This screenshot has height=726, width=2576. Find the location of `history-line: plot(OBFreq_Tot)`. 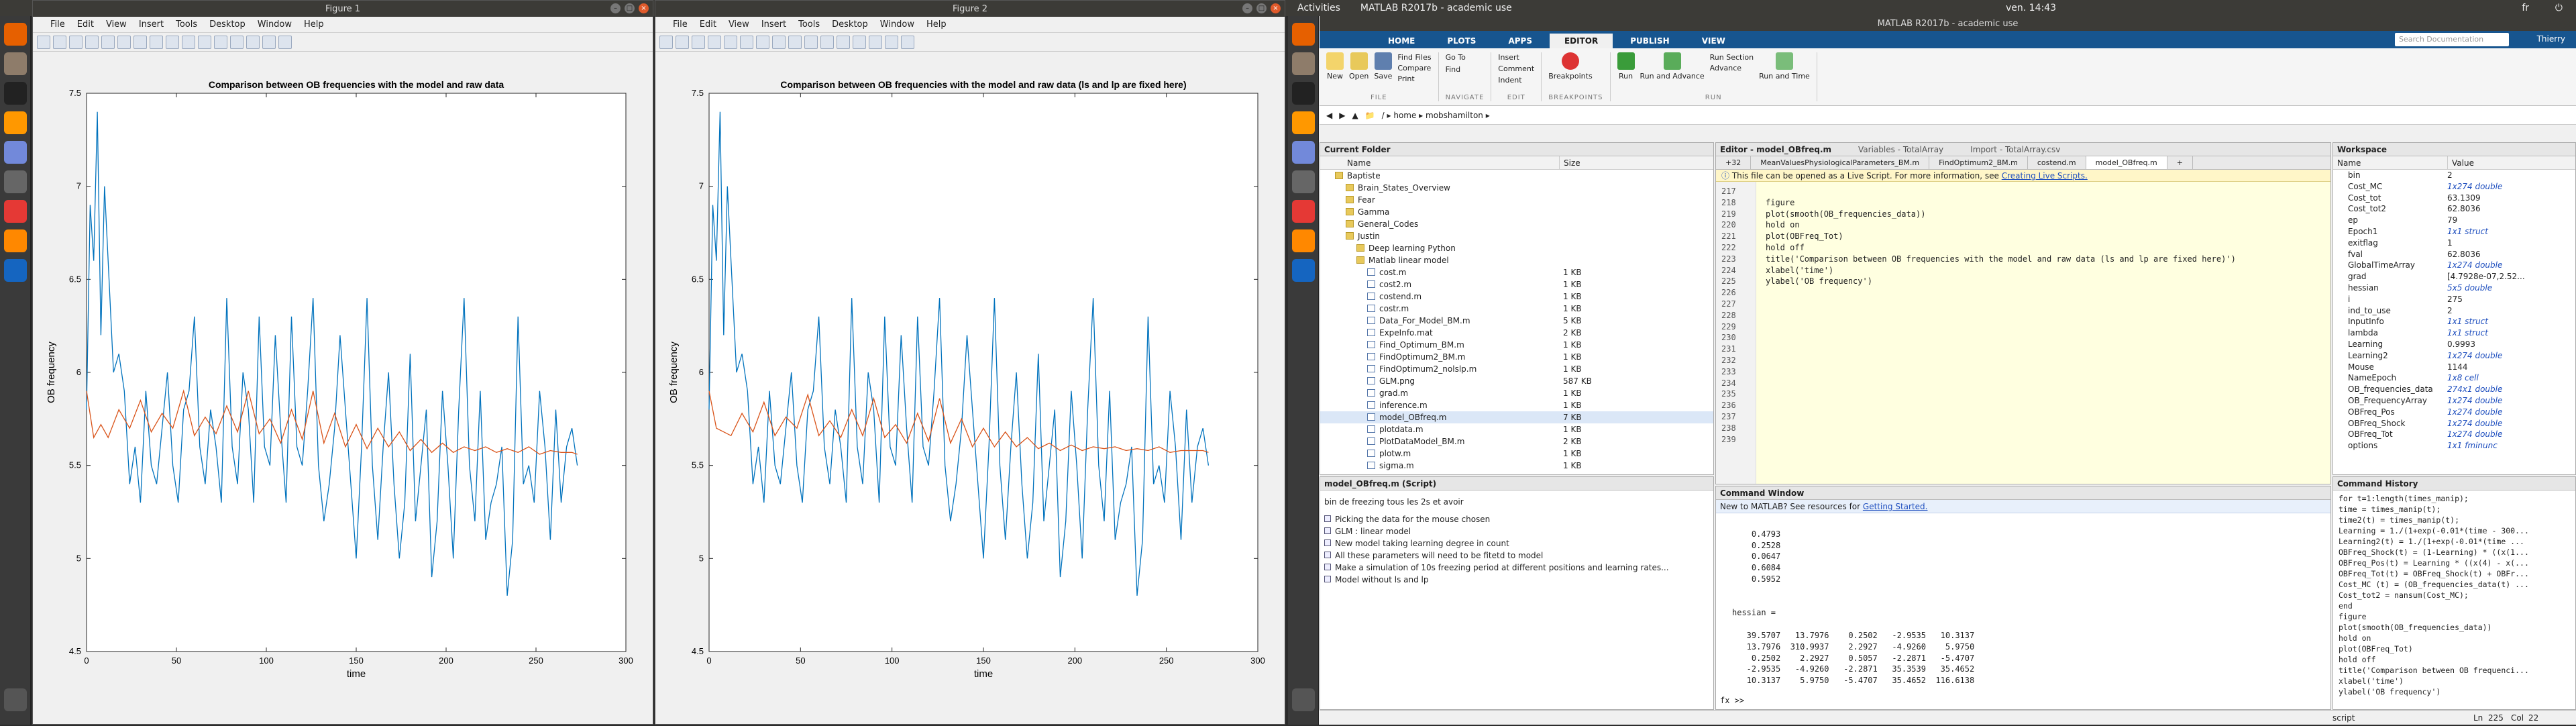

history-line: plot(OBFreq_Tot) is located at coordinates (2376, 649).